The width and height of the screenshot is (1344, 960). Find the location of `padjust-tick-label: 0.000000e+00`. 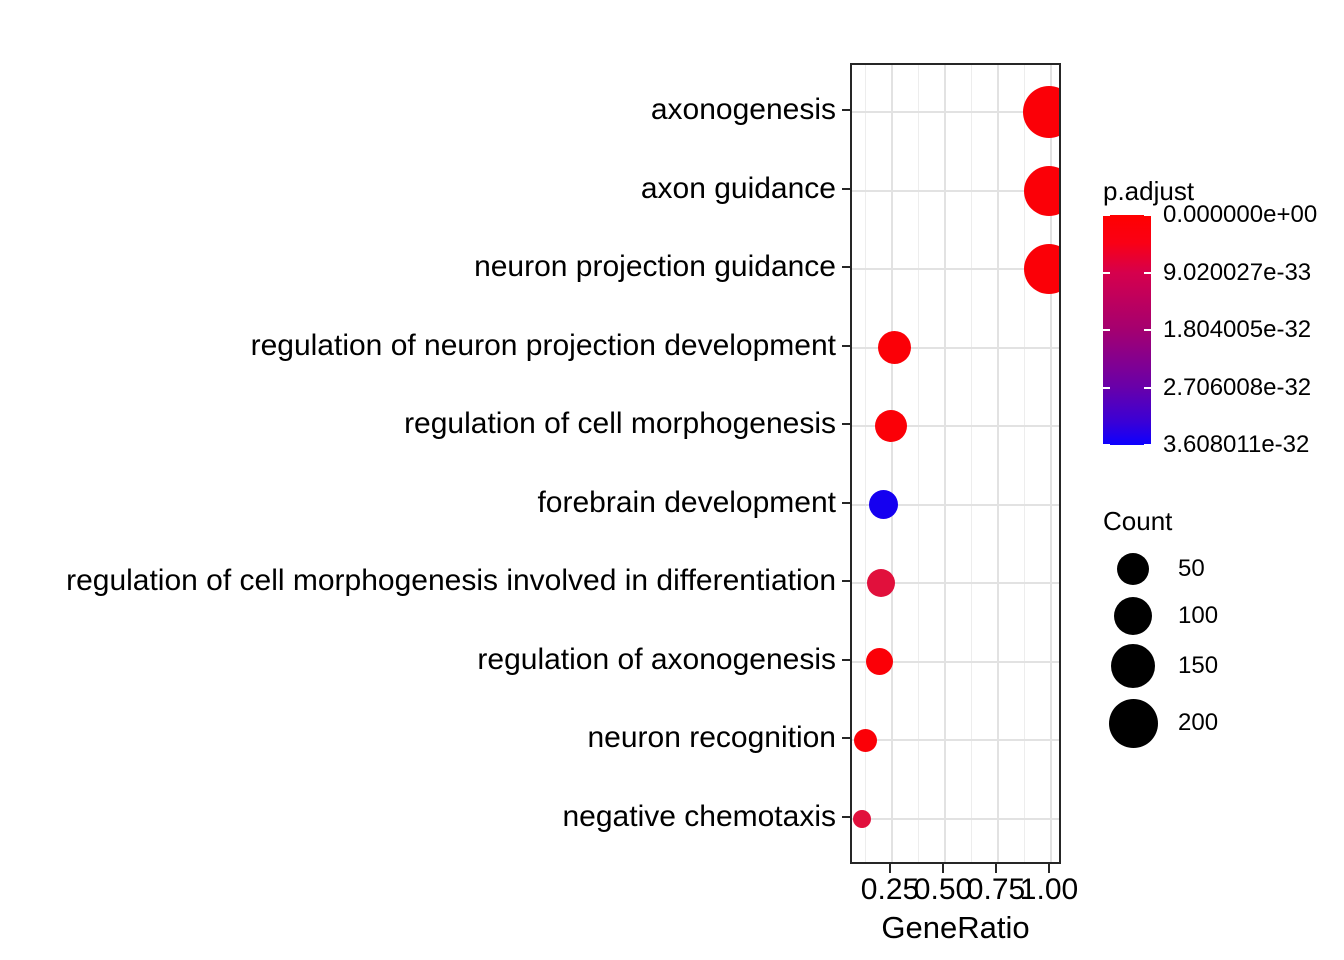

padjust-tick-label: 0.000000e+00 is located at coordinates (1240, 214).